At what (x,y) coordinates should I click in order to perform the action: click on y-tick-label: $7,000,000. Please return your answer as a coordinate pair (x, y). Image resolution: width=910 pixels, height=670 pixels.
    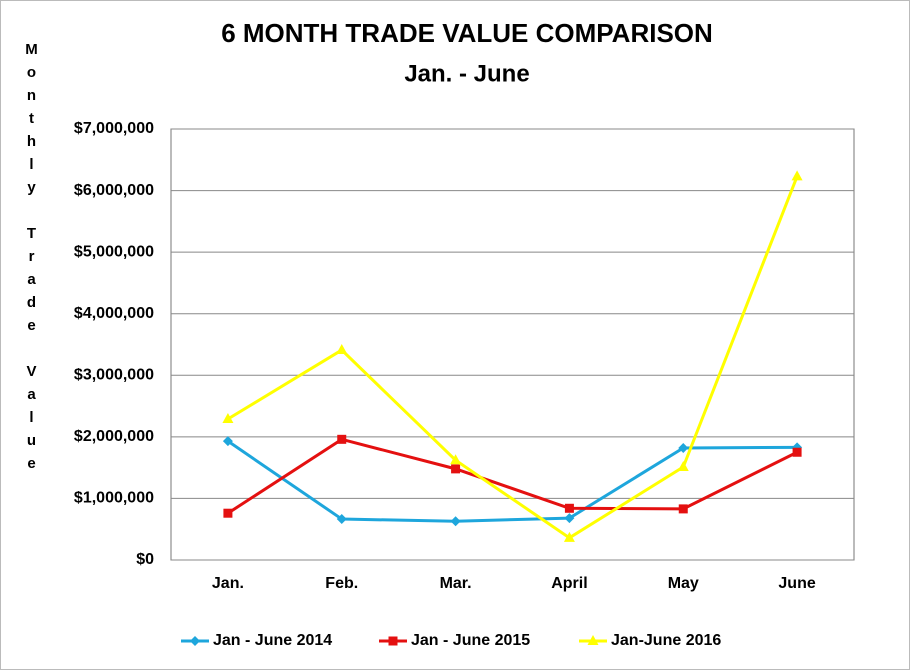
    Looking at the image, I should click on (114, 128).